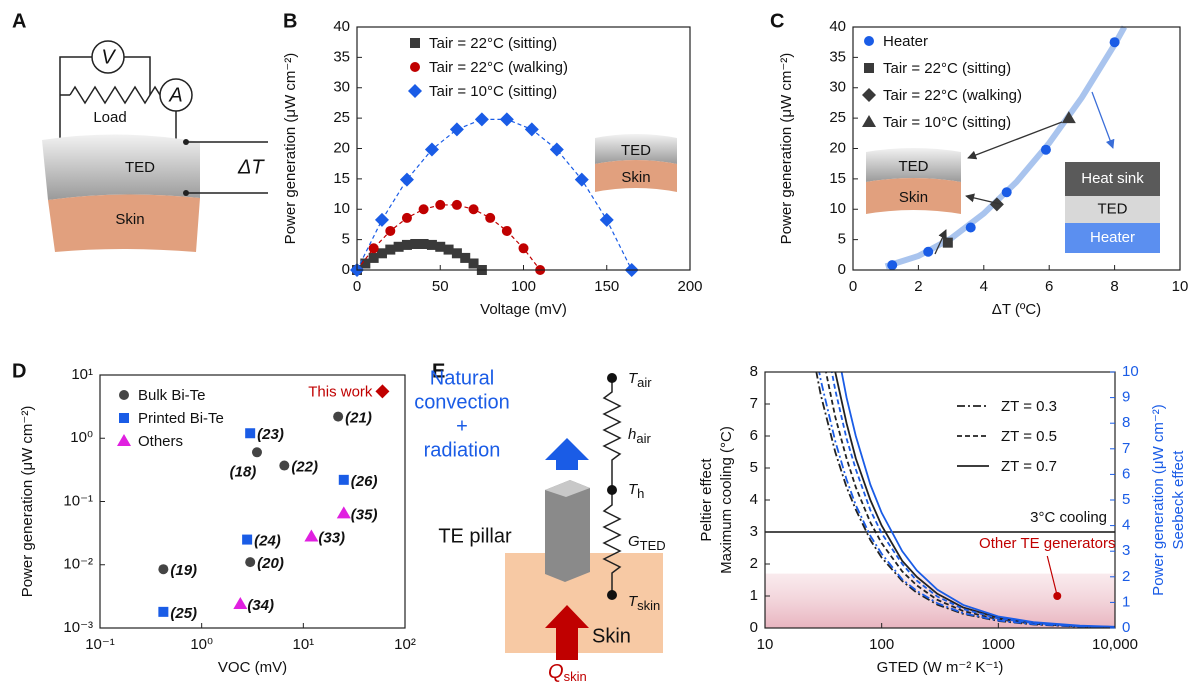 This screenshot has width=1201, height=683. What do you see at coordinates (251, 167) in the screenshot?
I see `delta-t-label: ΔT` at bounding box center [251, 167].